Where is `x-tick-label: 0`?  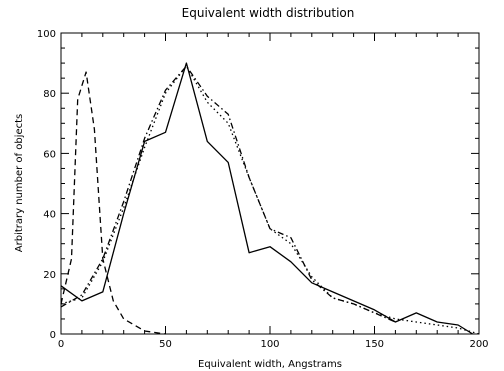
x-tick-label: 0 is located at coordinates (61, 344).